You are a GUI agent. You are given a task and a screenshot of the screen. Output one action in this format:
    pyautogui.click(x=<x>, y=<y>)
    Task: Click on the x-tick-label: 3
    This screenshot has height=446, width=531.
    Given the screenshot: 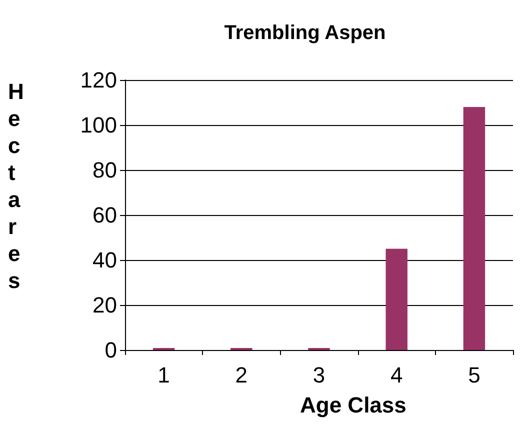 What is the action you would take?
    pyautogui.click(x=319, y=375)
    